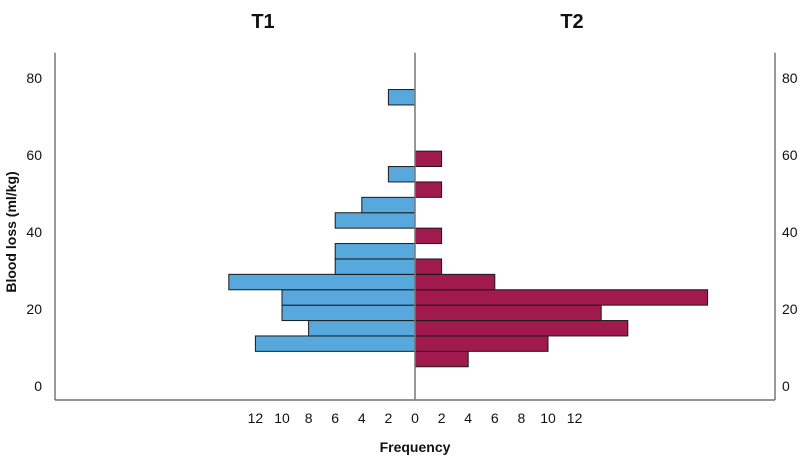  What do you see at coordinates (335, 418) in the screenshot?
I see `x-tick-3: 6` at bounding box center [335, 418].